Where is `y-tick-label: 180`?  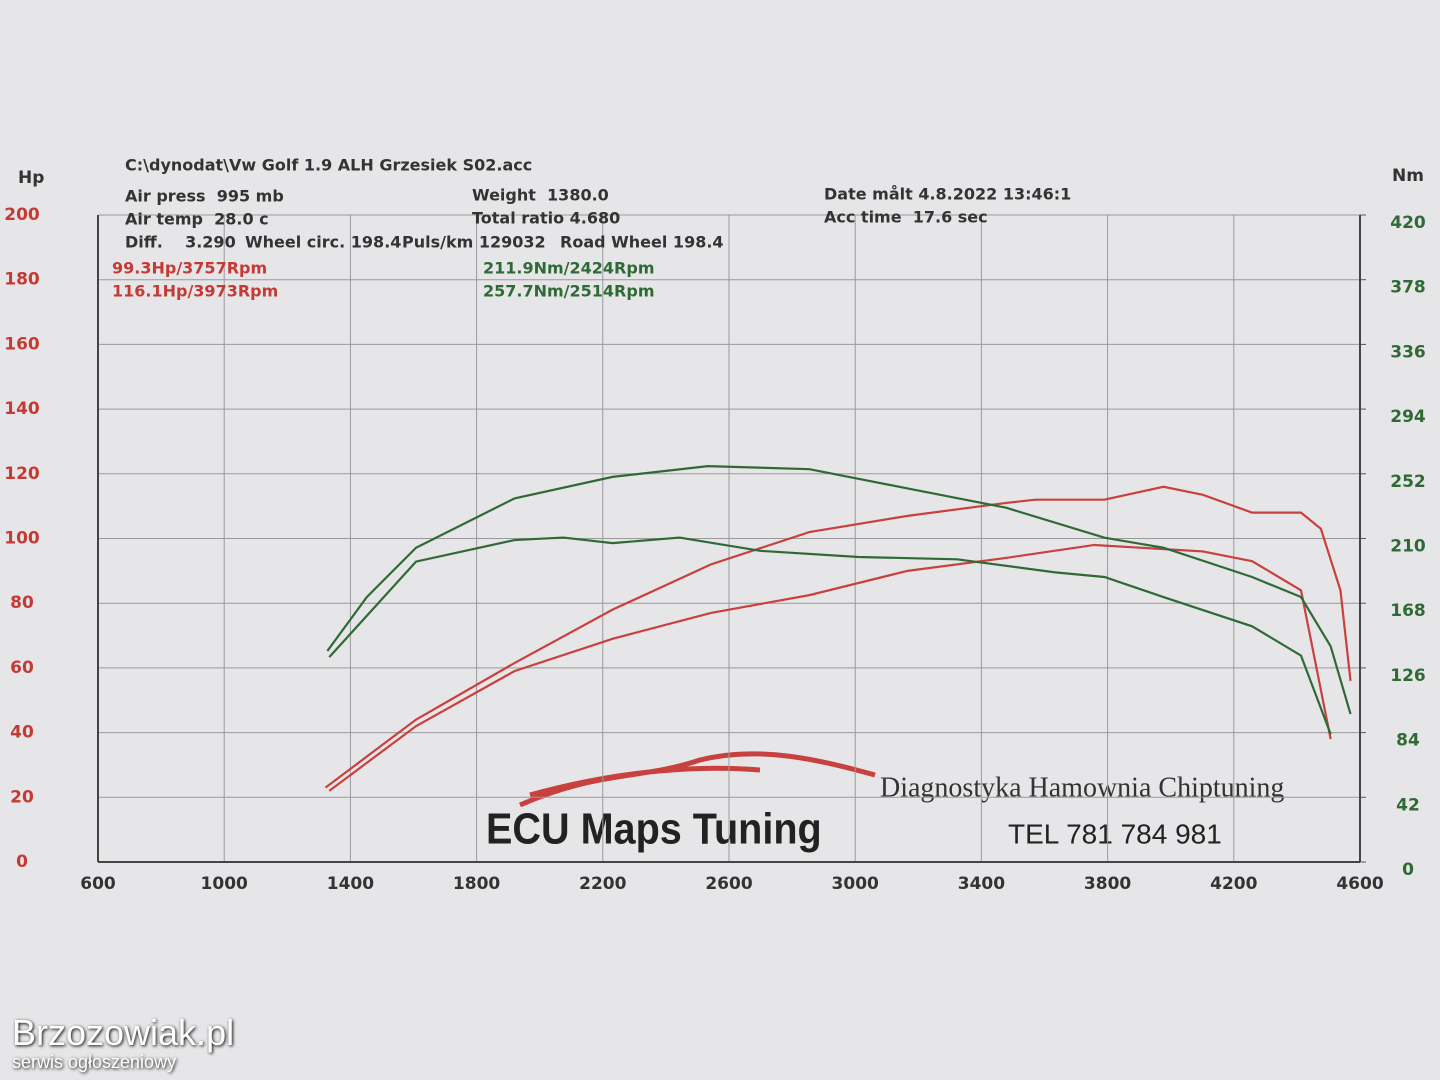
y-tick-label: 180 is located at coordinates (22, 280).